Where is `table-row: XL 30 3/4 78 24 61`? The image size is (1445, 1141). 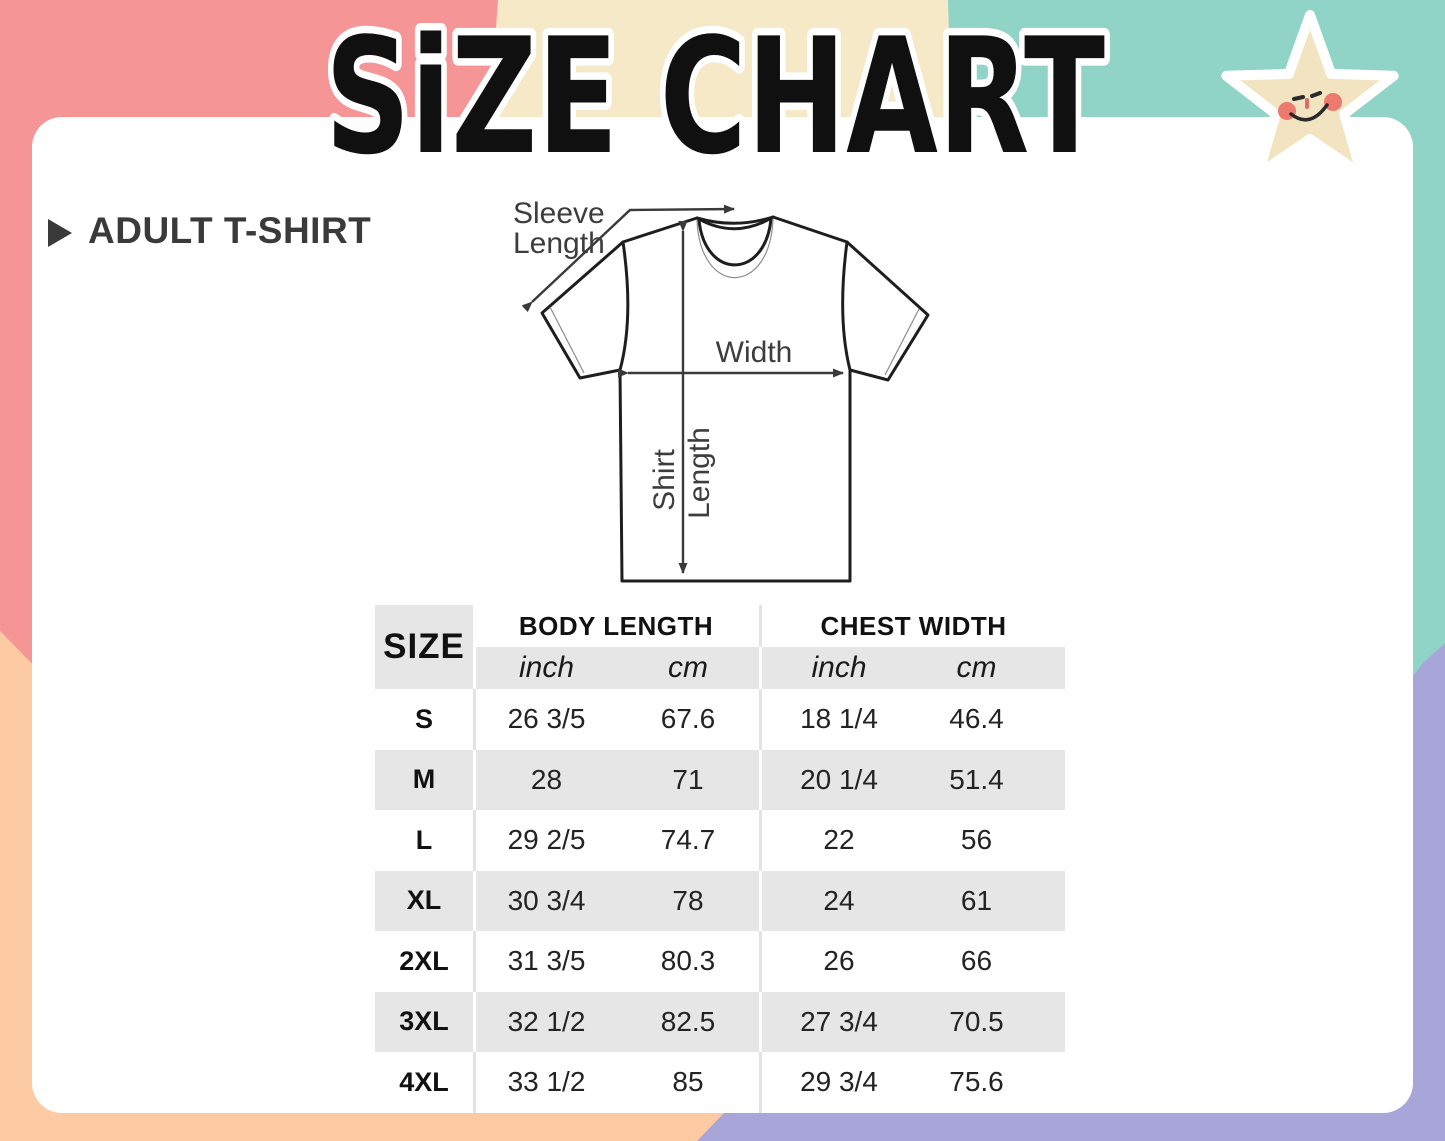 table-row: XL 30 3/4 78 24 61 is located at coordinates (720, 900).